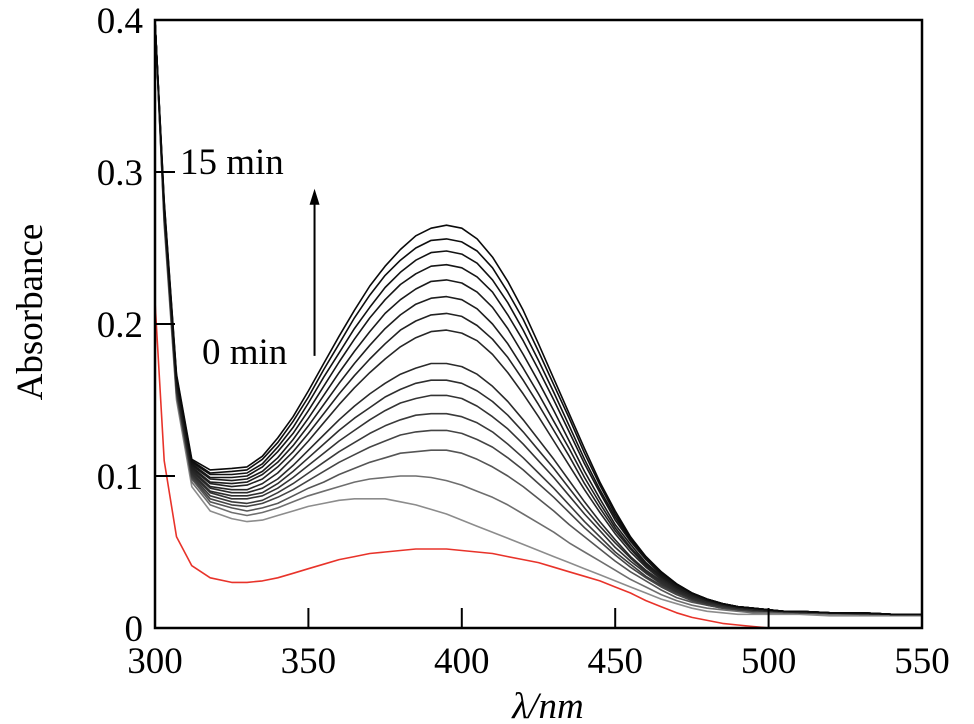 The image size is (974, 724). What do you see at coordinates (462, 661) in the screenshot?
I see `x-tick-label: 400` at bounding box center [462, 661].